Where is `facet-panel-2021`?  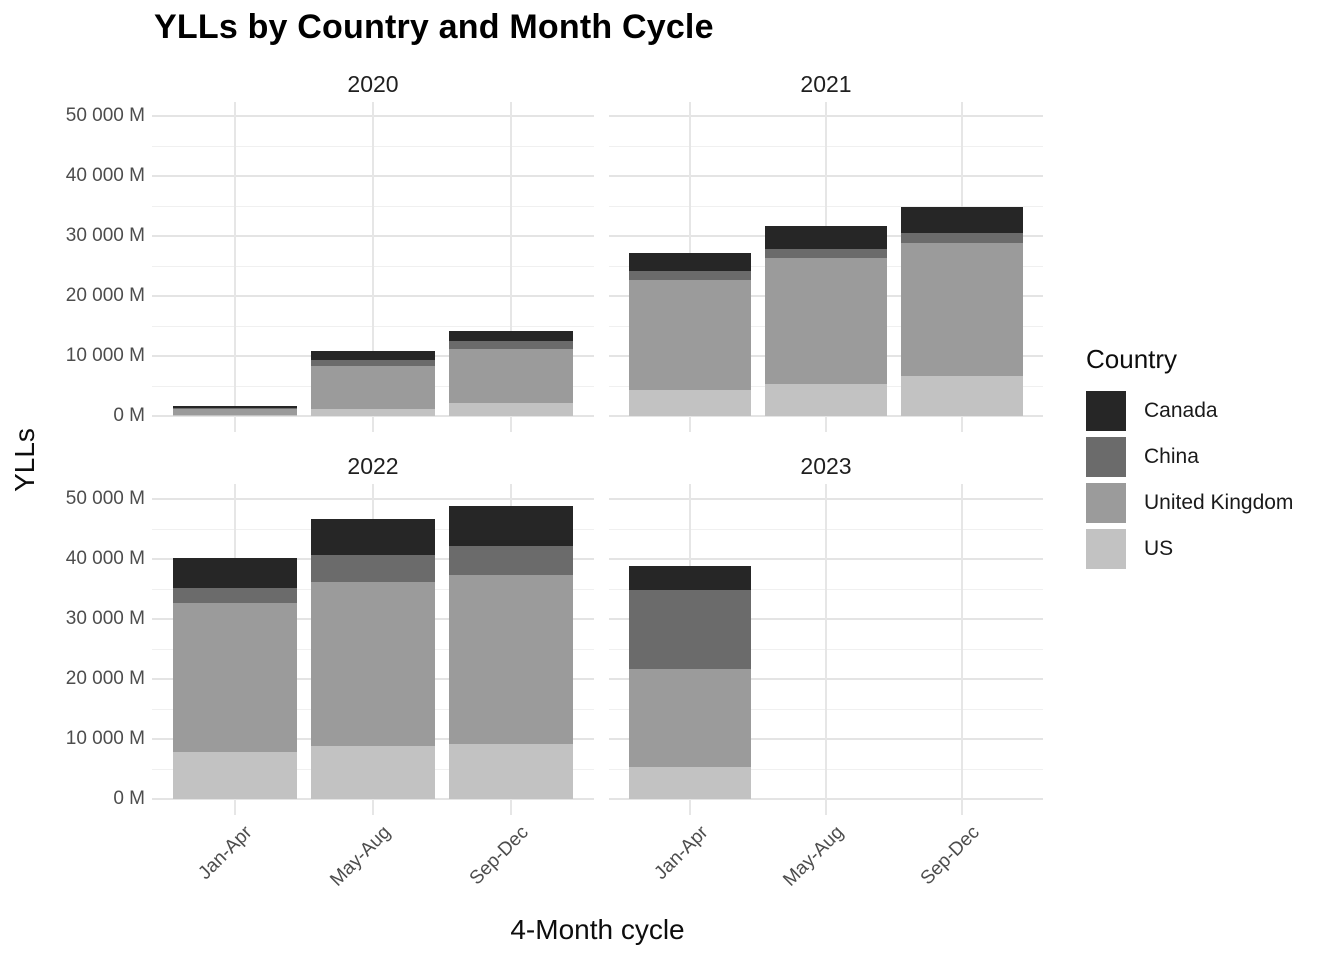 facet-panel-2021 is located at coordinates (826, 267).